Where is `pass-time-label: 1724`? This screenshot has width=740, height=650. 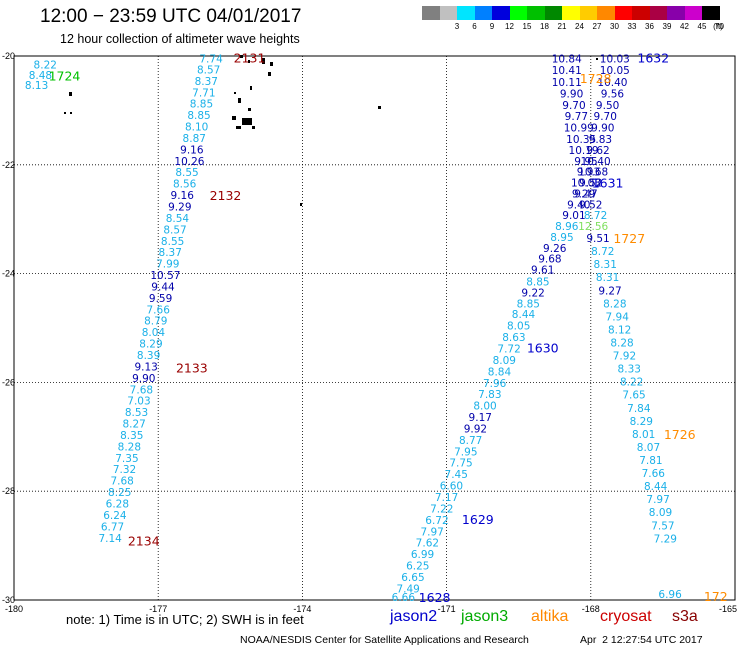
pass-time-label: 1724 is located at coordinates (65, 75).